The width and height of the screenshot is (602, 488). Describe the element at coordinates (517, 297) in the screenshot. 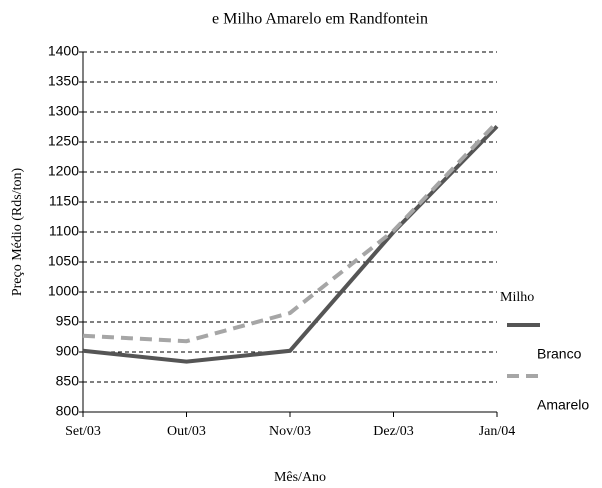

I see `legend-title: Milho` at that location.